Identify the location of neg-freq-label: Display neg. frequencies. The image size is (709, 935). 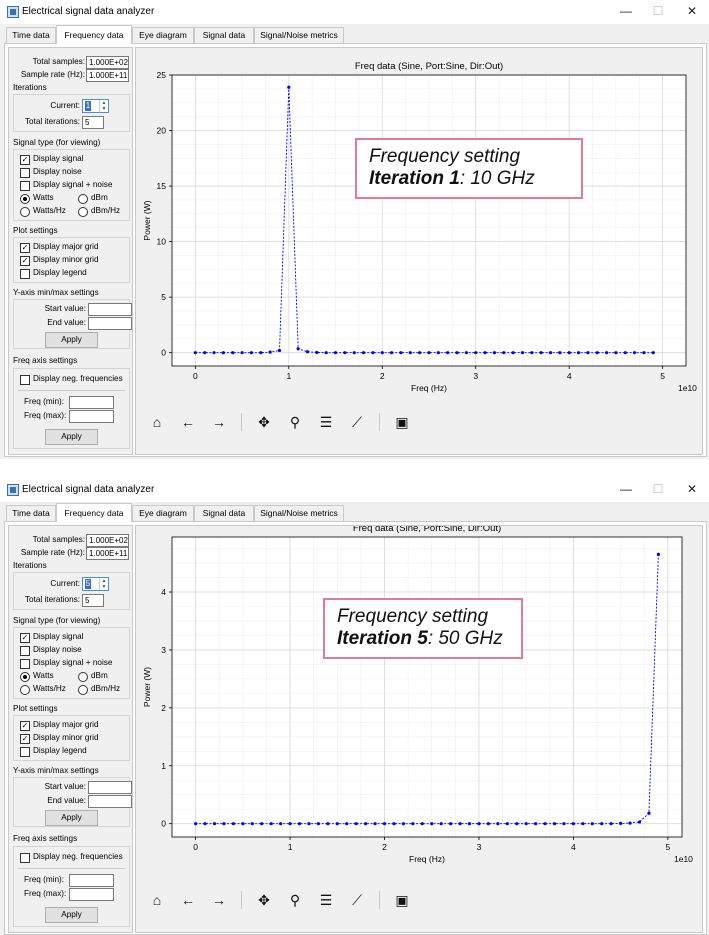
(78, 378).